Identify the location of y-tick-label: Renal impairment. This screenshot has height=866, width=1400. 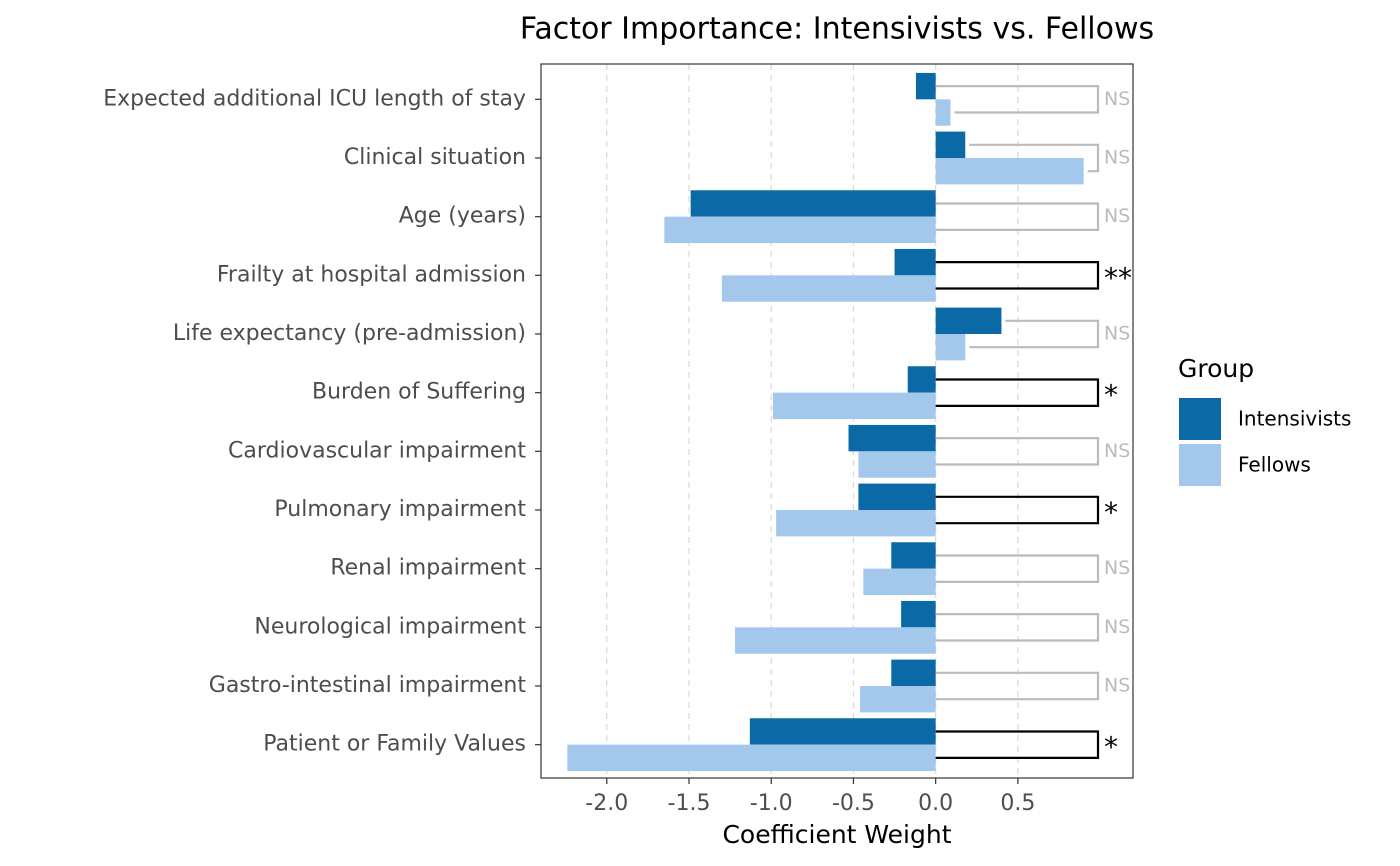
(428, 568).